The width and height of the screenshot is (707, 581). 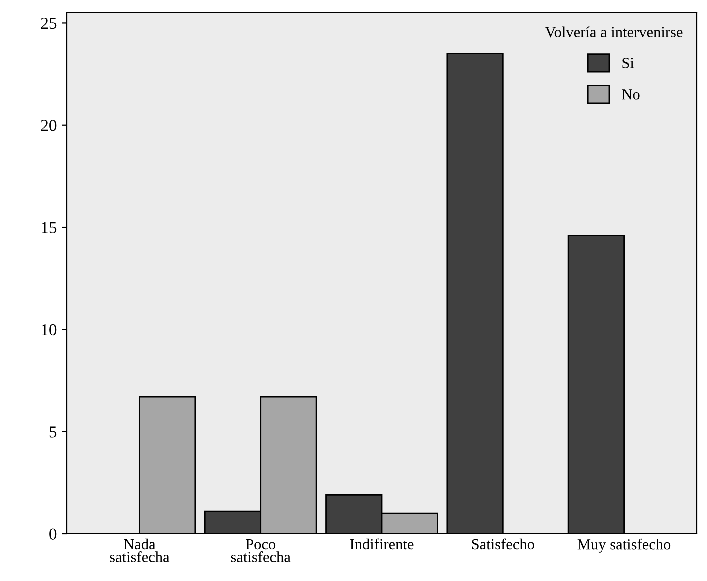 What do you see at coordinates (140, 550) in the screenshot?
I see `x-tick-label: Nada satisfecha` at bounding box center [140, 550].